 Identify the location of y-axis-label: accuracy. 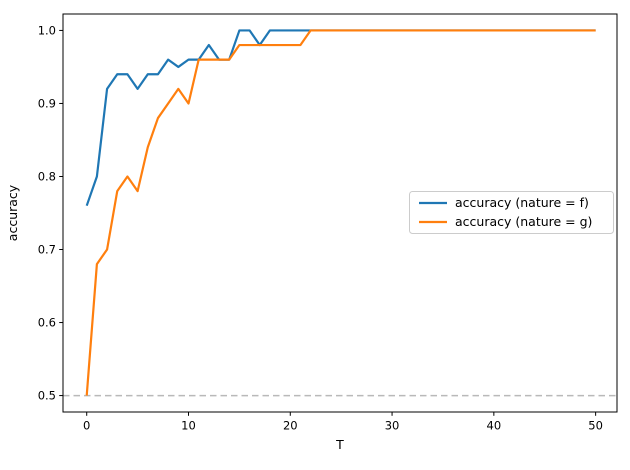
(12, 212).